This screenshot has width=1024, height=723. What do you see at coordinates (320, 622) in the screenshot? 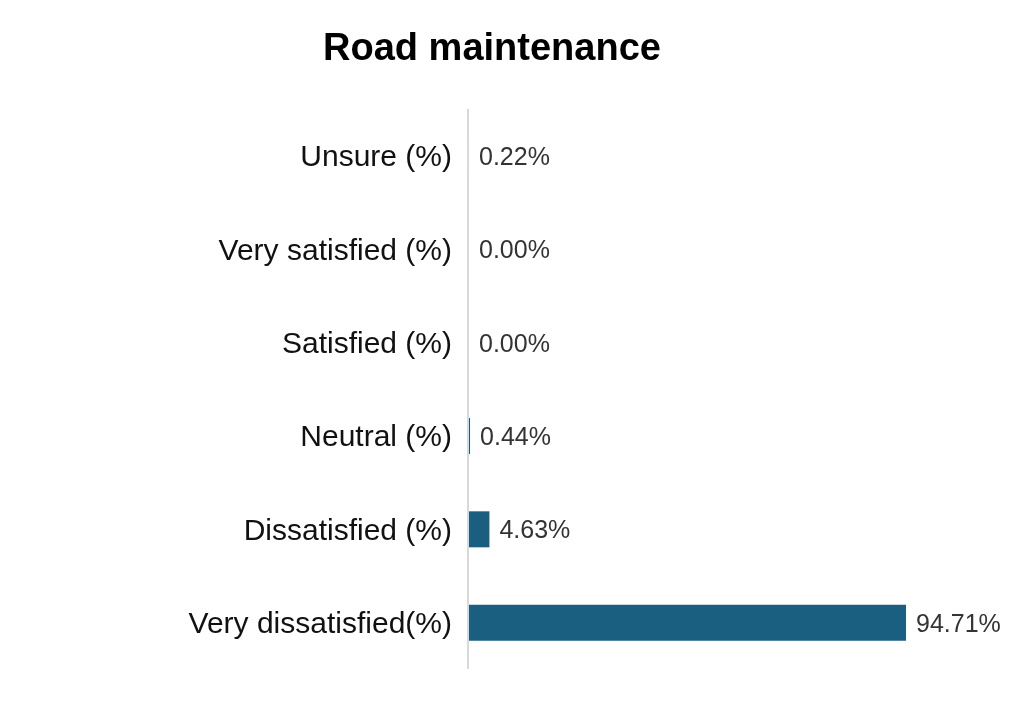
I see `y-tick-label: Very dissatisfied(%)` at bounding box center [320, 622].